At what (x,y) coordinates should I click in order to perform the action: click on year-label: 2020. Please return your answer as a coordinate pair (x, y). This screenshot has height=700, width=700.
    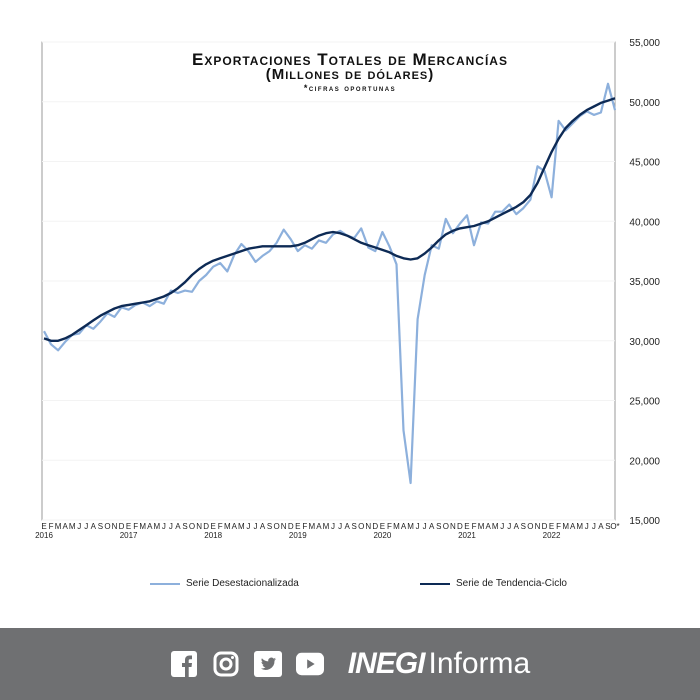
    Looking at the image, I should click on (382, 535).